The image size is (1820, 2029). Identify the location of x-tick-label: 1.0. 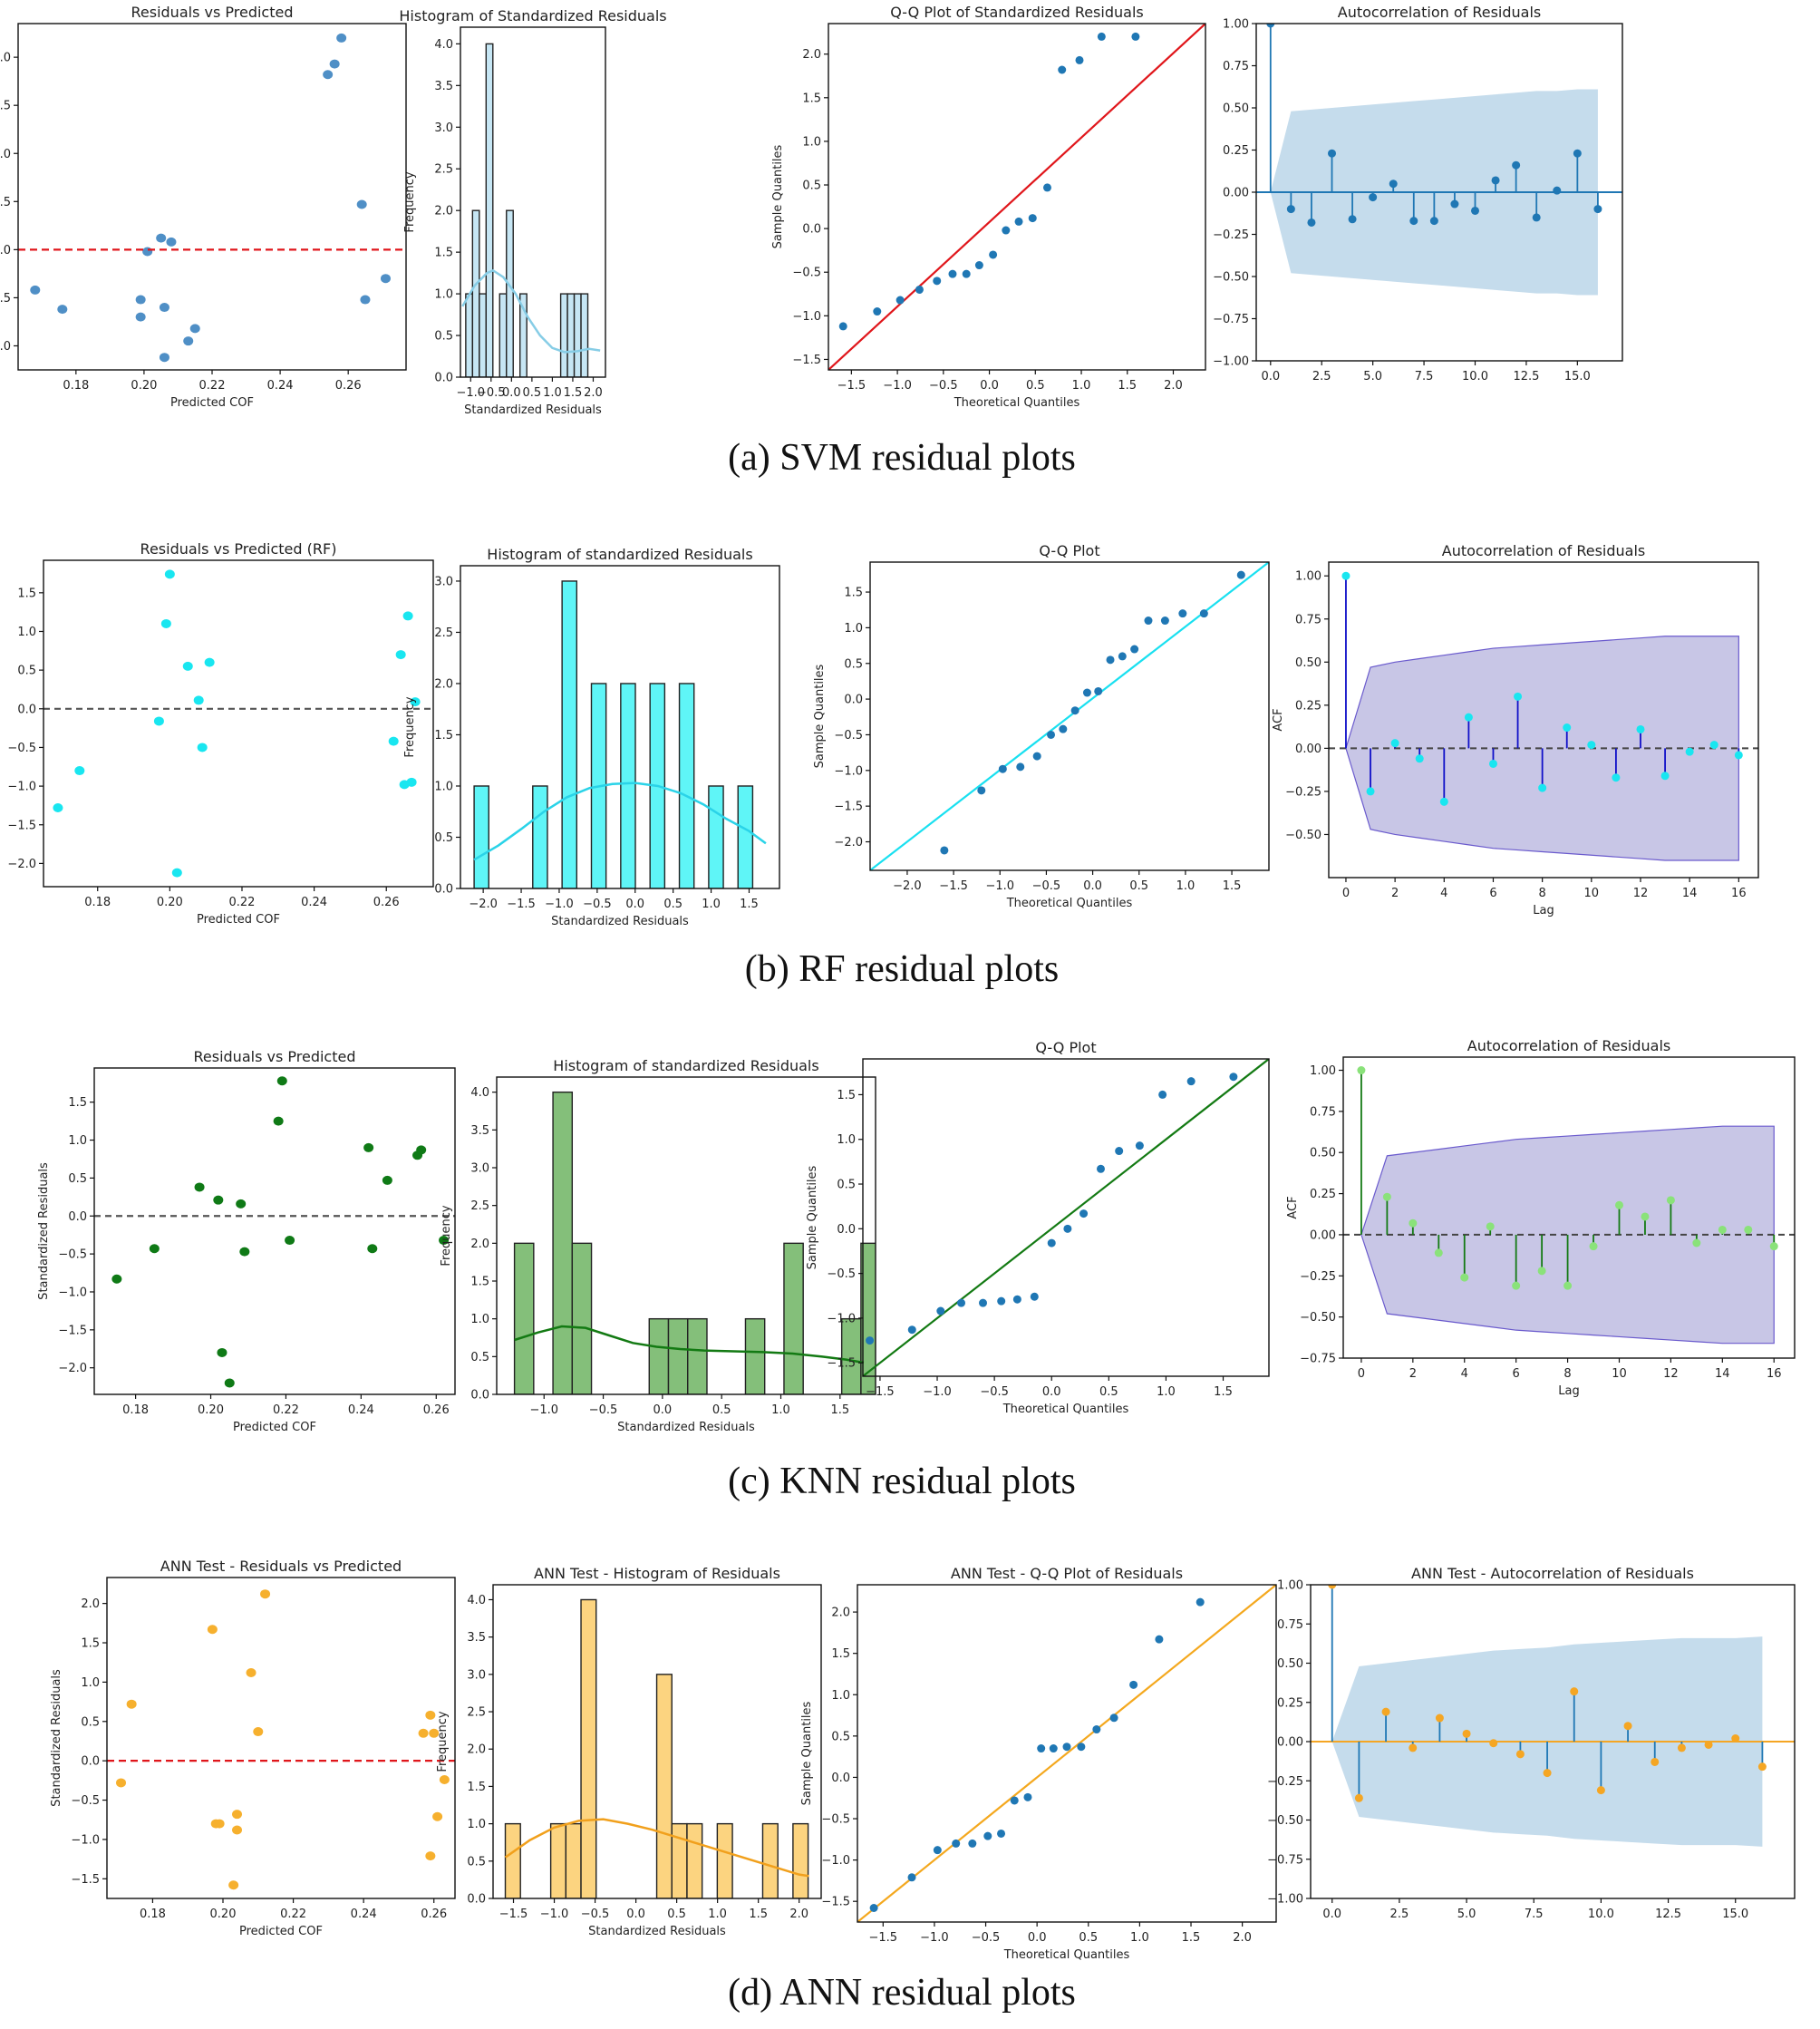
(1140, 1938).